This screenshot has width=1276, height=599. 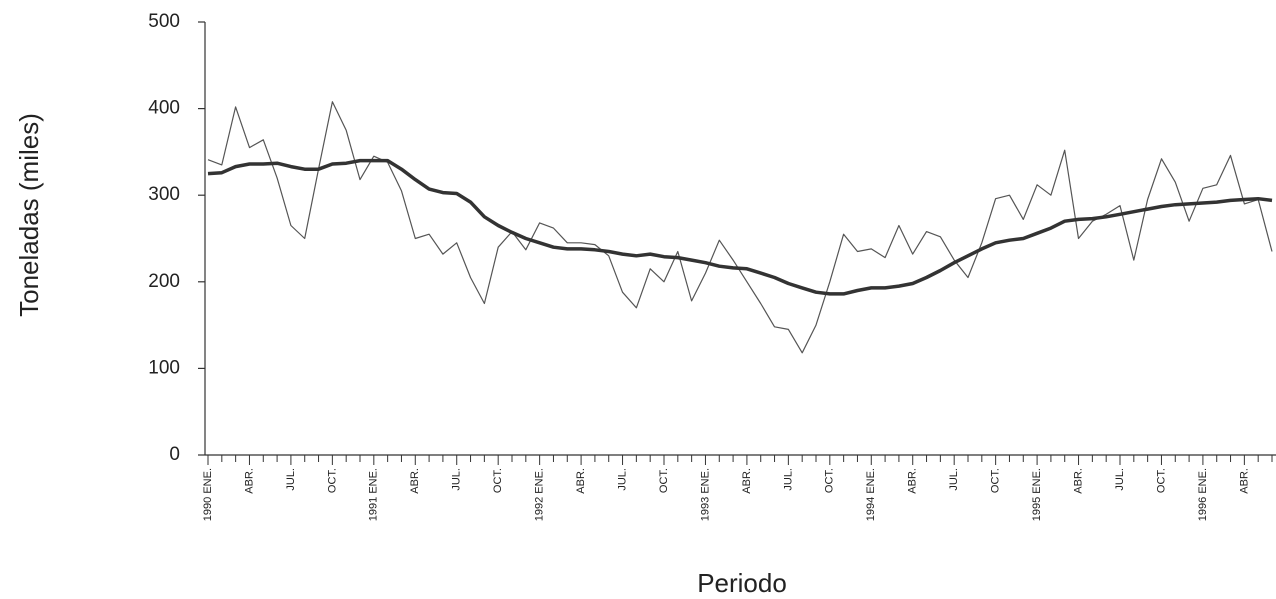 What do you see at coordinates (164, 21) in the screenshot?
I see `y-tick-label: 500` at bounding box center [164, 21].